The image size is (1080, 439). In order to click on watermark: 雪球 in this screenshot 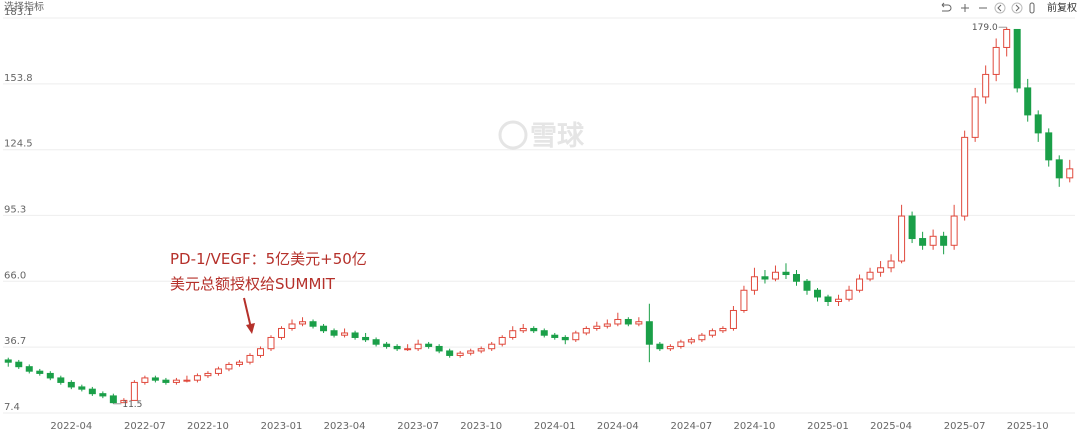, I will do `click(541, 136)`.